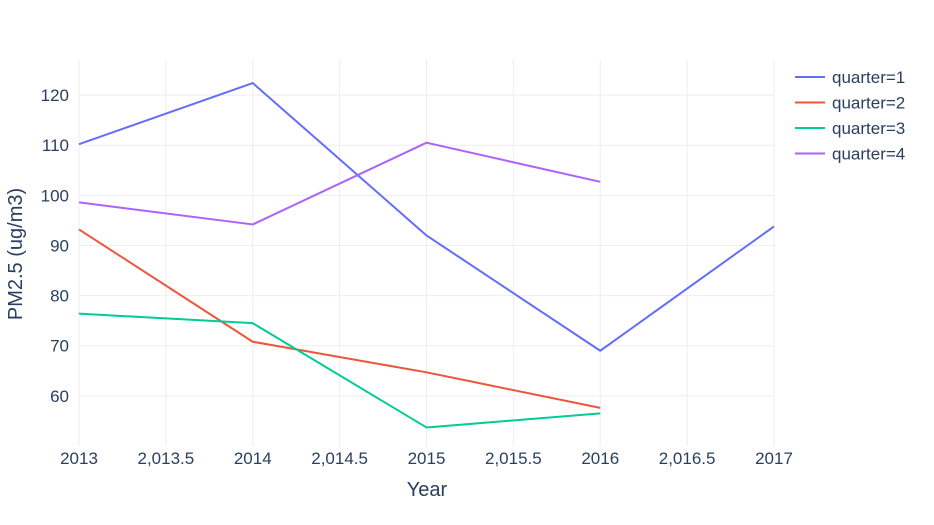 The width and height of the screenshot is (934, 525). Describe the element at coordinates (687, 458) in the screenshot. I see `x-tick-label: 2,016.5` at that location.